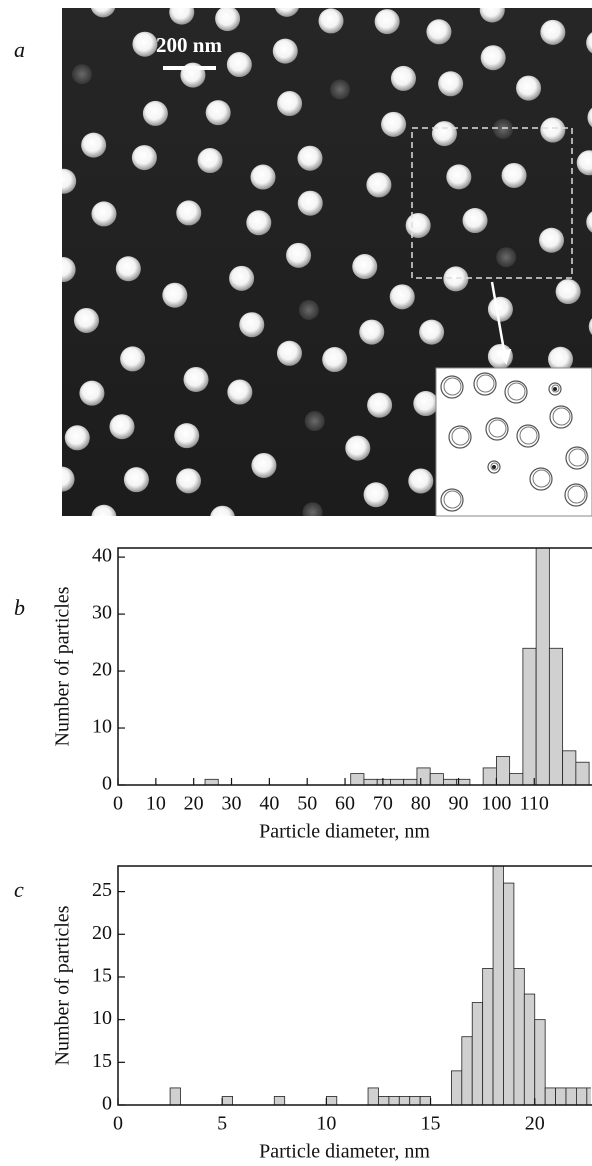 The image size is (592, 1166). What do you see at coordinates (431, 1124) in the screenshot?
I see `x-tick-label: 15` at bounding box center [431, 1124].